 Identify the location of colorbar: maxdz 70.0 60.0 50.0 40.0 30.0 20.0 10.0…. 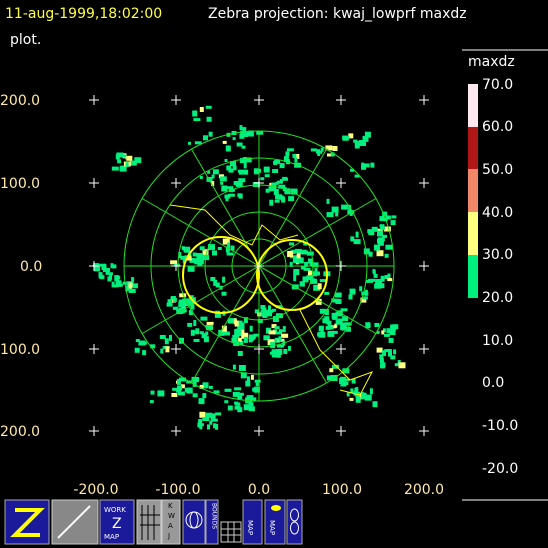
(505, 275).